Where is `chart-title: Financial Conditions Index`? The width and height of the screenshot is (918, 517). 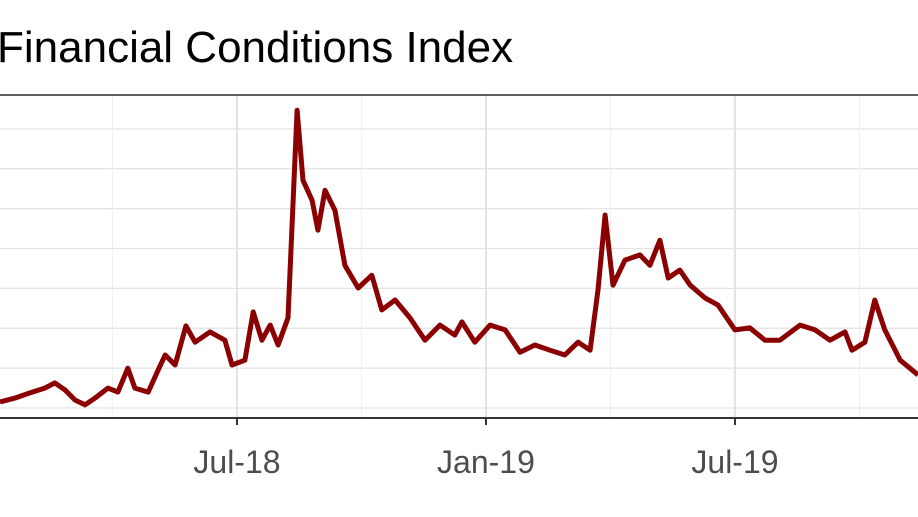 chart-title: Financial Conditions Index is located at coordinates (256, 47).